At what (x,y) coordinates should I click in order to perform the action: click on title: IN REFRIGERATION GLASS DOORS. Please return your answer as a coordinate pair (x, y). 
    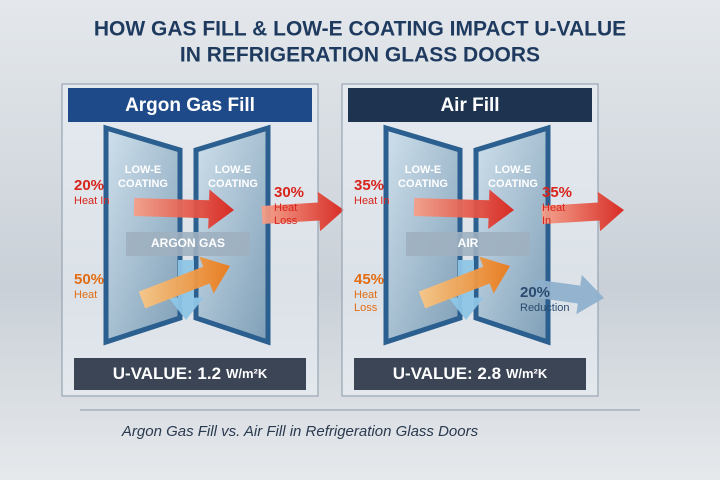
    Looking at the image, I should click on (360, 55).